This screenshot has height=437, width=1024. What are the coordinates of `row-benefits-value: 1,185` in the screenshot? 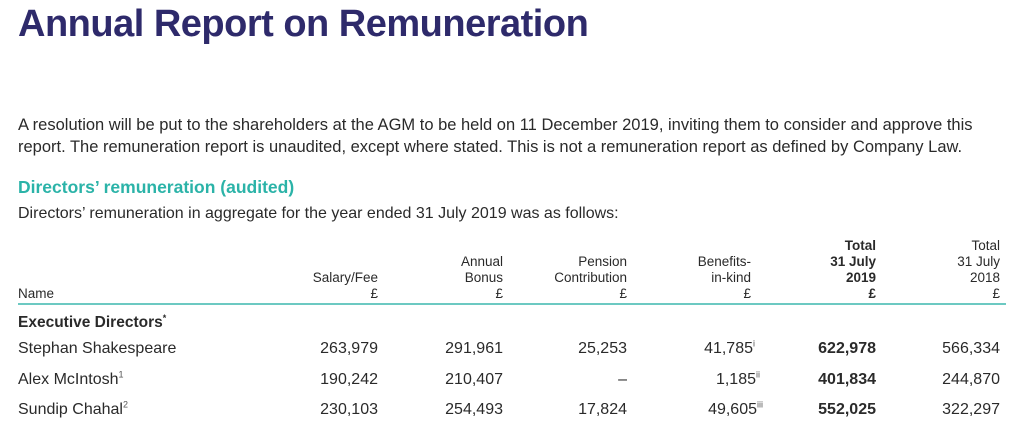 It's located at (735, 379).